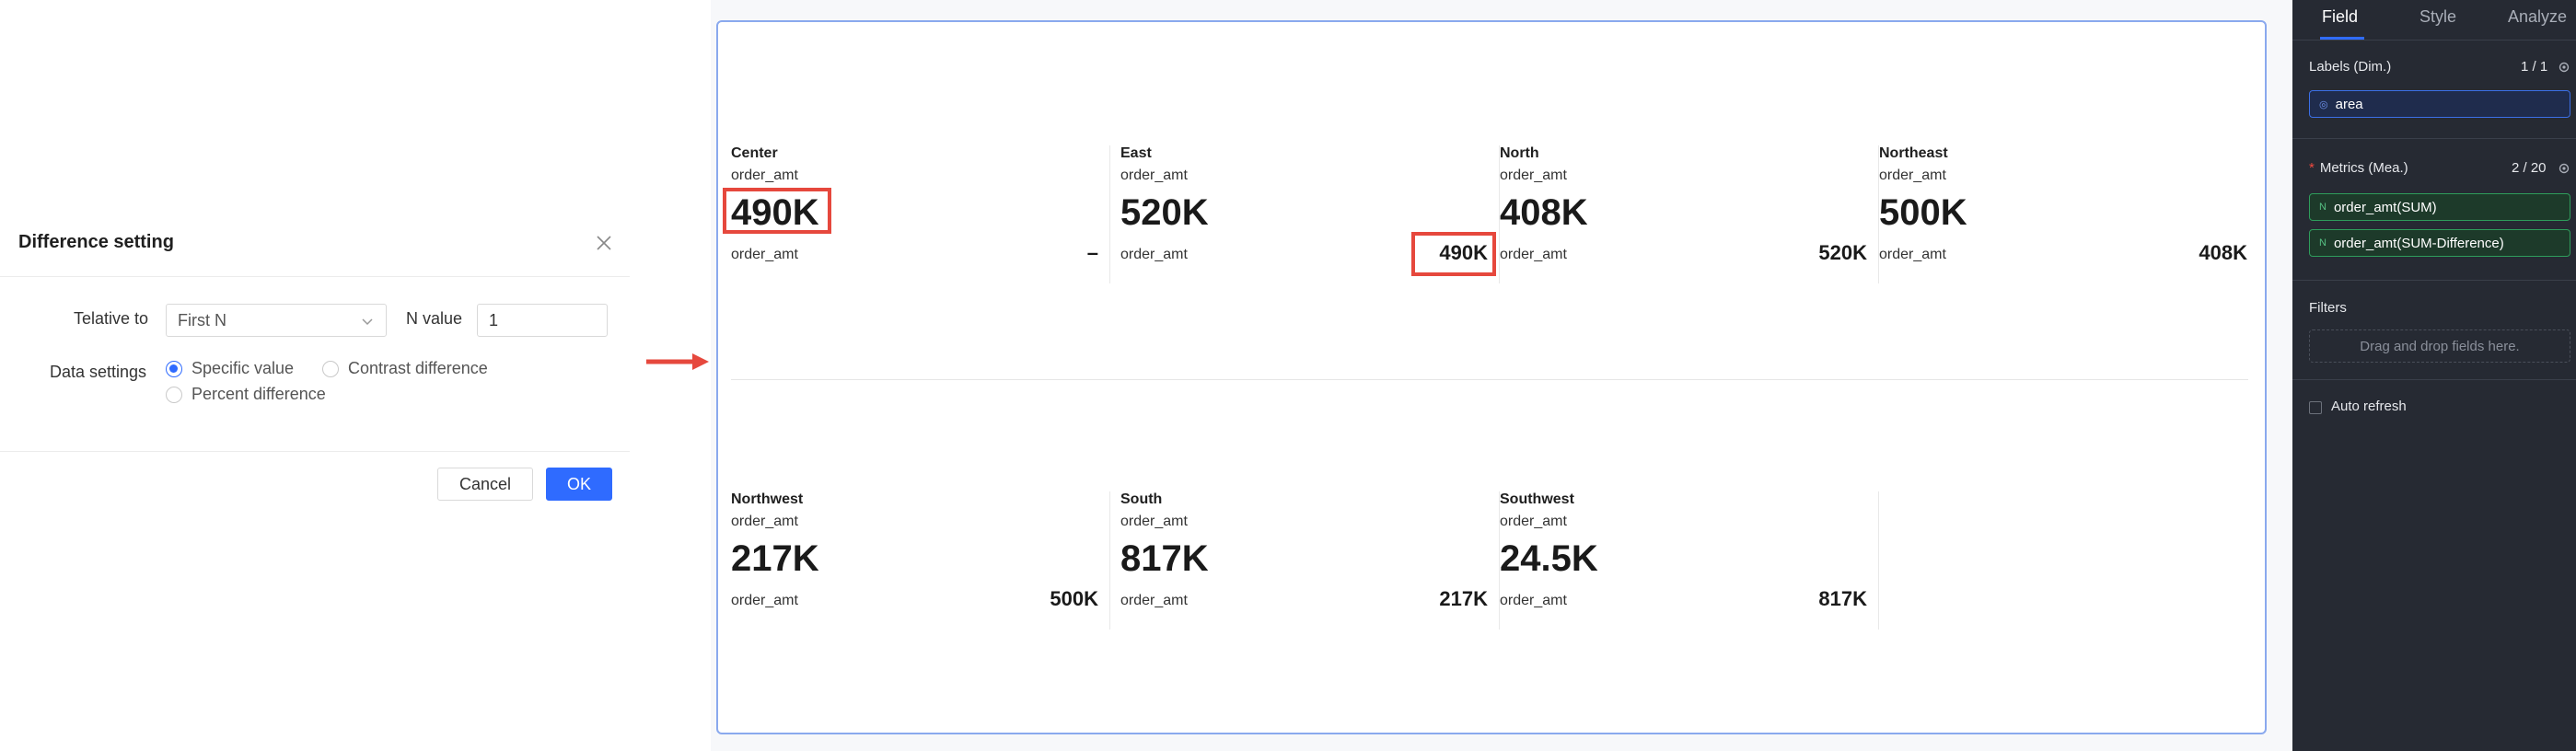  Describe the element at coordinates (2349, 104) in the screenshot. I see `dimension-field-label: area` at that location.